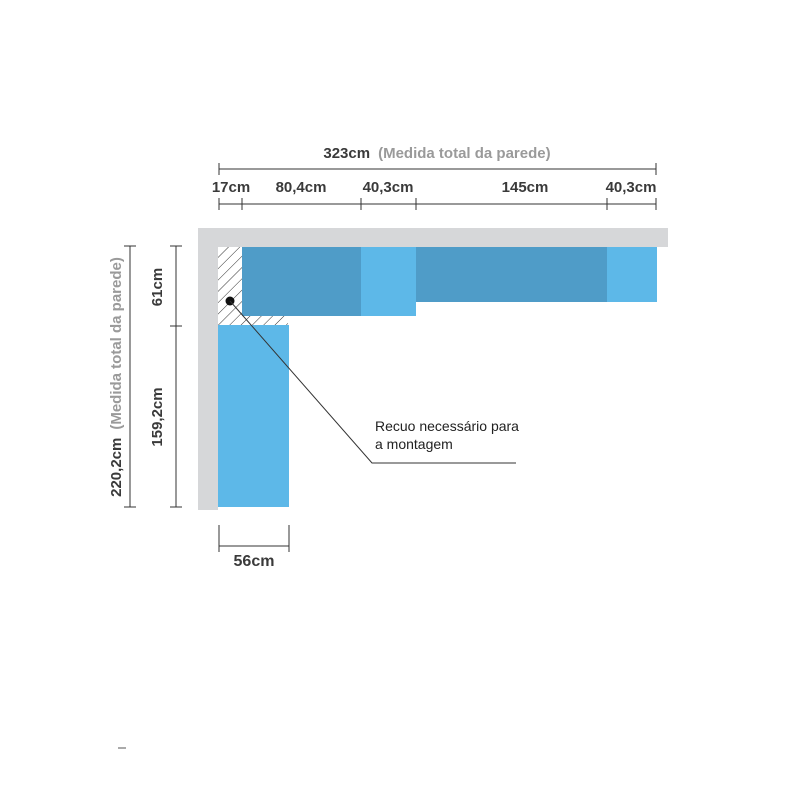 Image resolution: width=800 pixels, height=800 pixels. I want to click on left-total-label: 220,2cm (Medida total da parede), so click(116, 377).